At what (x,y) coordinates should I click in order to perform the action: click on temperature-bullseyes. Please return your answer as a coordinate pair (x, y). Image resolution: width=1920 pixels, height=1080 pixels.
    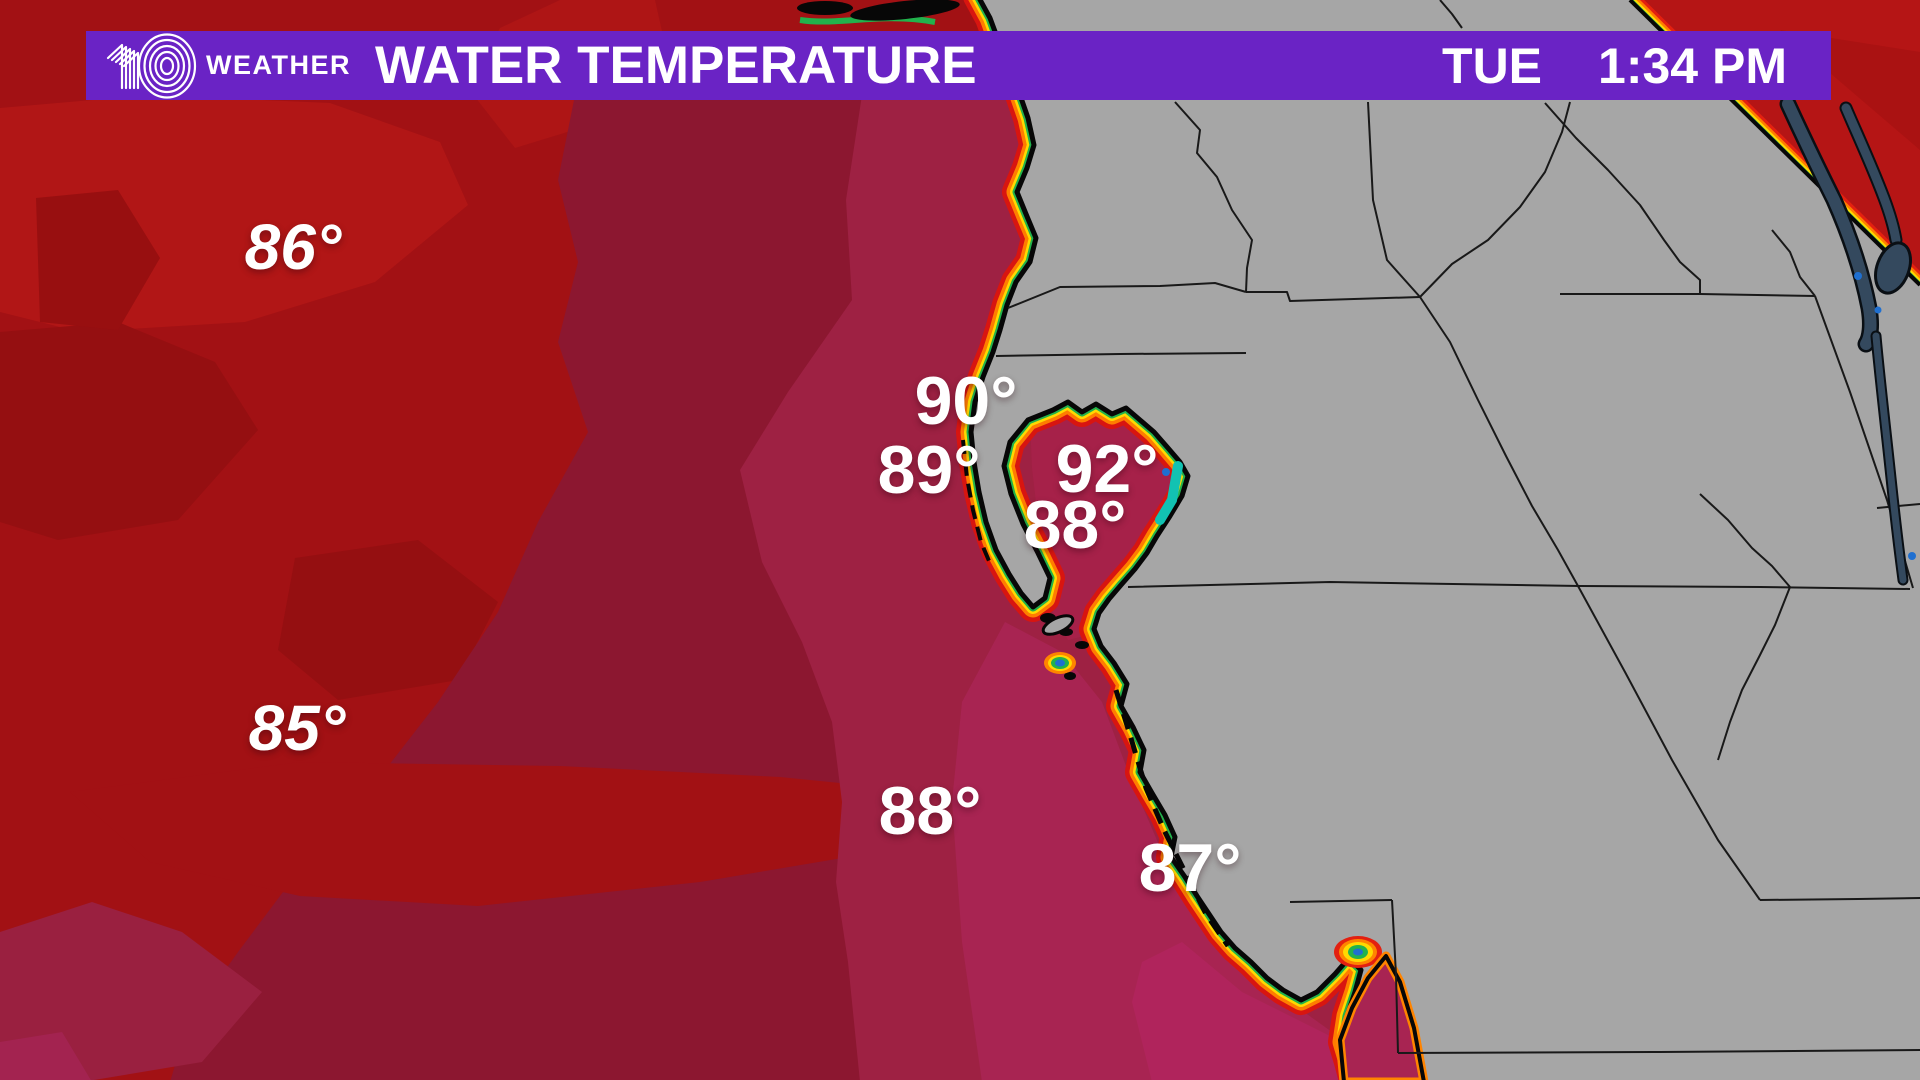
    Looking at the image, I should click on (1213, 714).